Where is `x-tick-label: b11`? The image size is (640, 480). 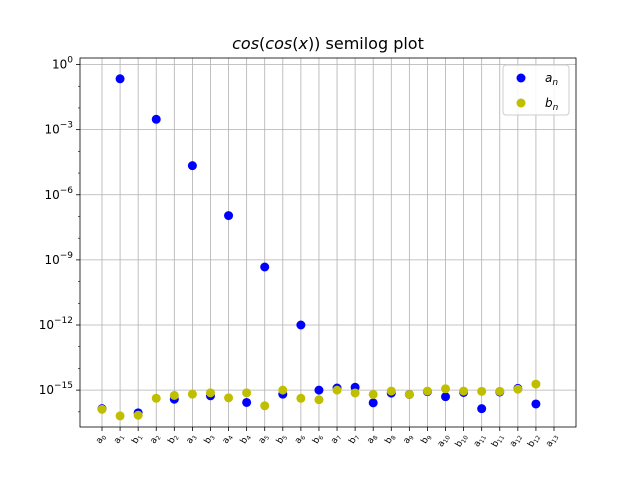 x-tick-label: b11 is located at coordinates (498, 440).